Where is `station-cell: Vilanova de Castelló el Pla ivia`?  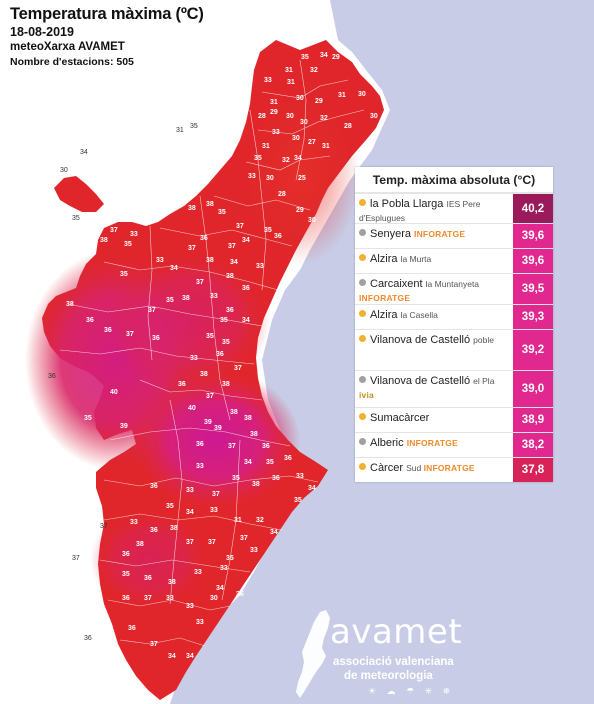 station-cell: Vilanova de Castelló el Pla ivia is located at coordinates (434, 389).